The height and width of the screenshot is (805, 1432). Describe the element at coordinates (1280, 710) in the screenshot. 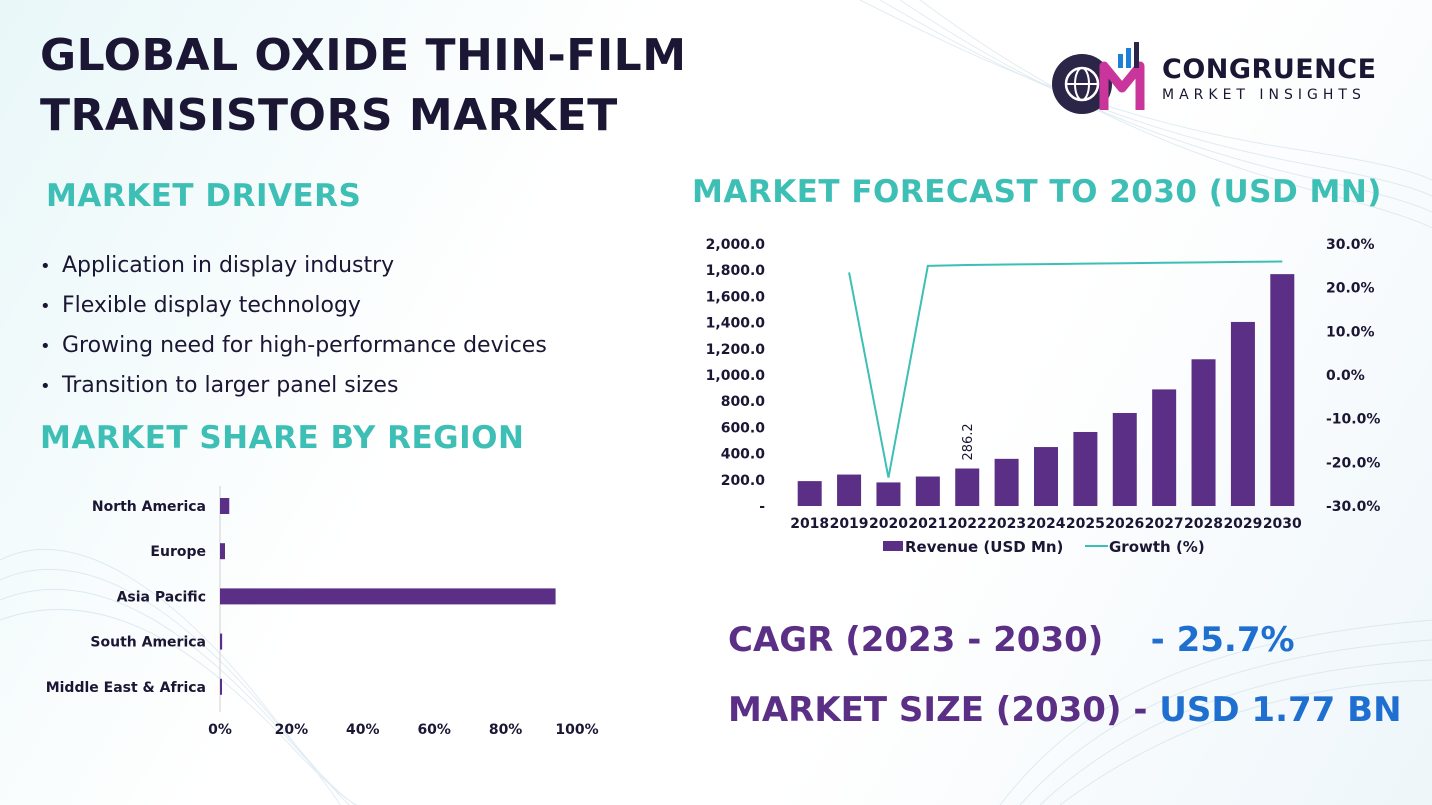

I see `market-size-value: USD 1.77 BN` at that location.